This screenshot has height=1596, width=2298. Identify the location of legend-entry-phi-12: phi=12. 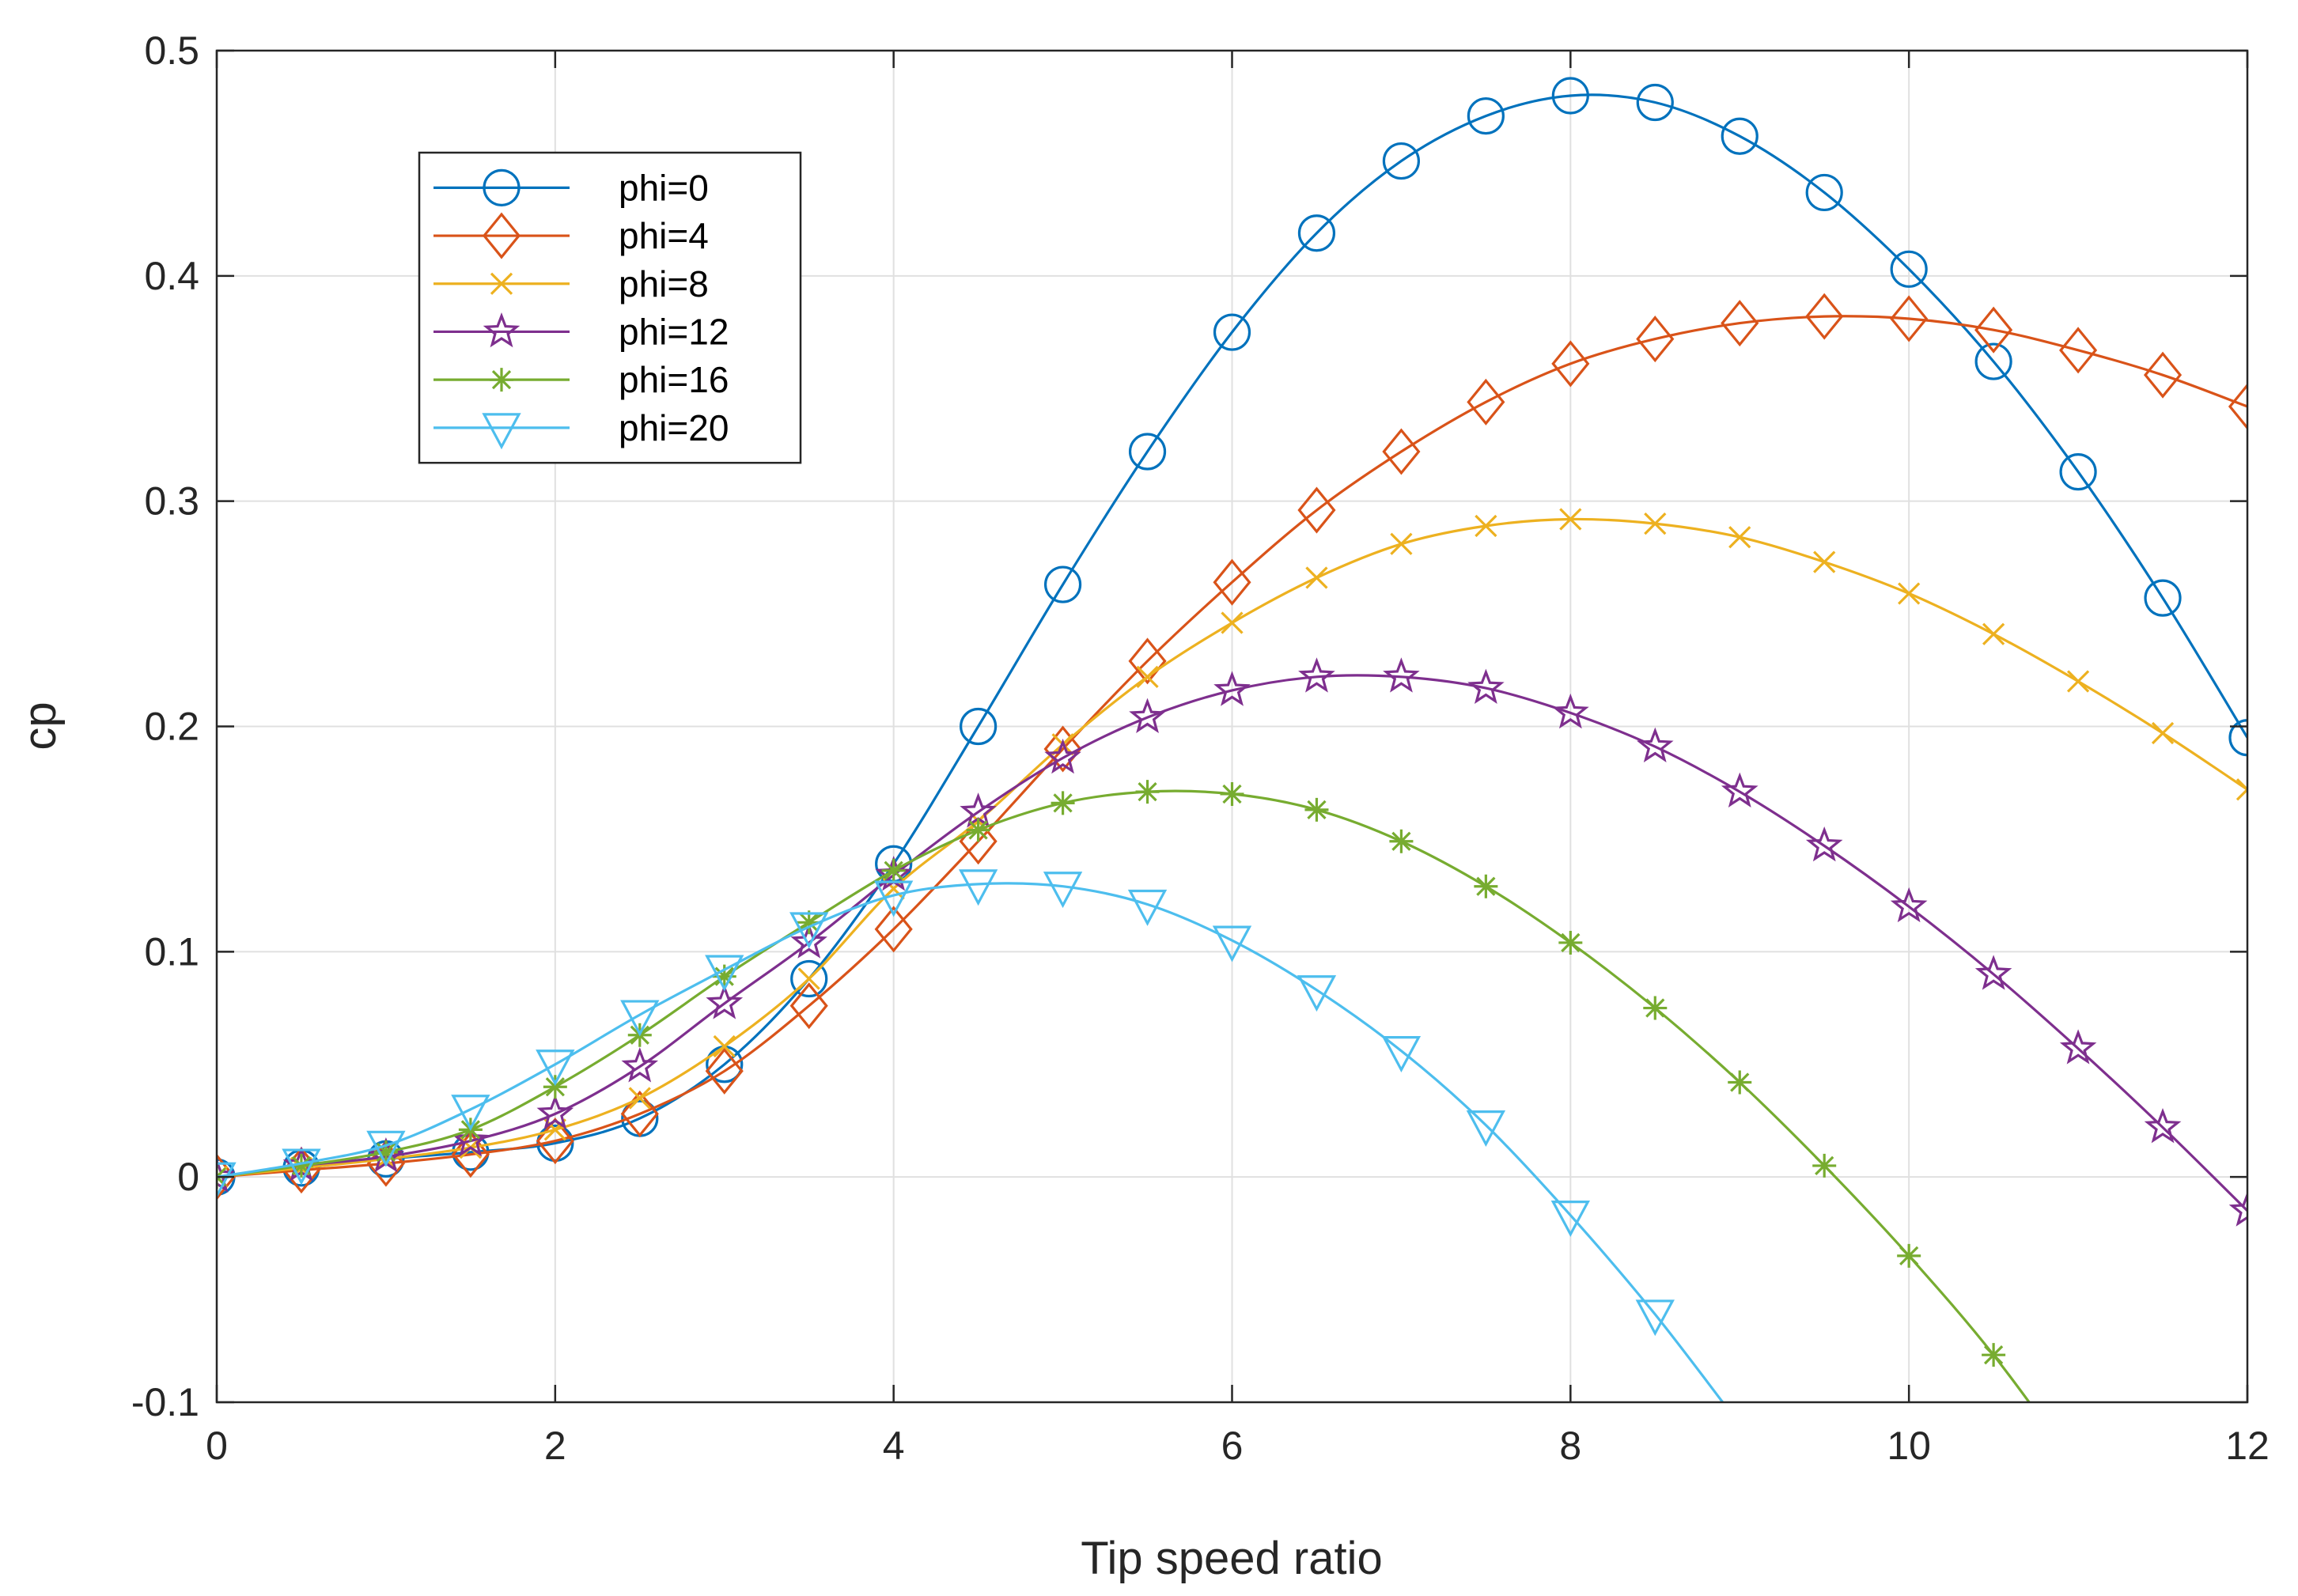
(581, 331).